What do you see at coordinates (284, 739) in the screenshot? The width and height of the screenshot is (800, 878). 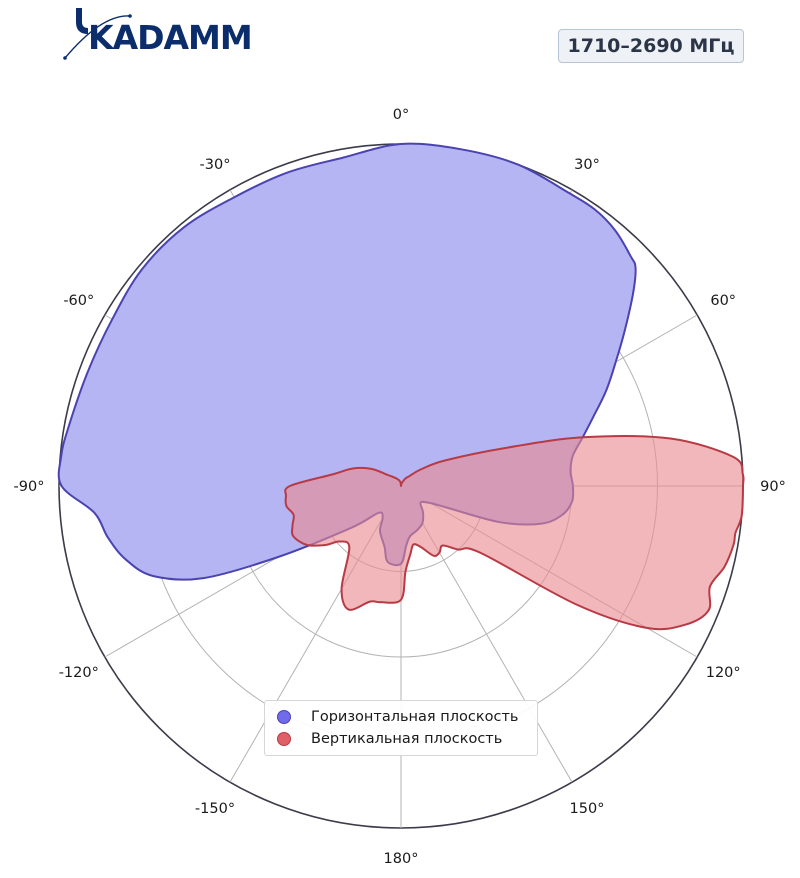 I see `legend-swatch-vertical` at bounding box center [284, 739].